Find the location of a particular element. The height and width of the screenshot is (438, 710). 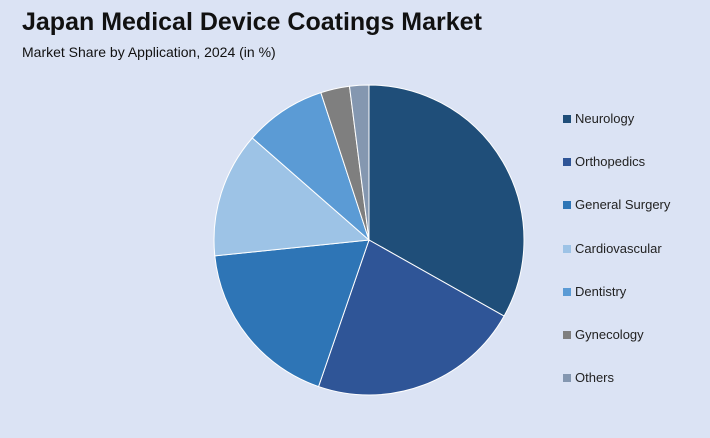

legend-swatch-general-surgery is located at coordinates (567, 205).